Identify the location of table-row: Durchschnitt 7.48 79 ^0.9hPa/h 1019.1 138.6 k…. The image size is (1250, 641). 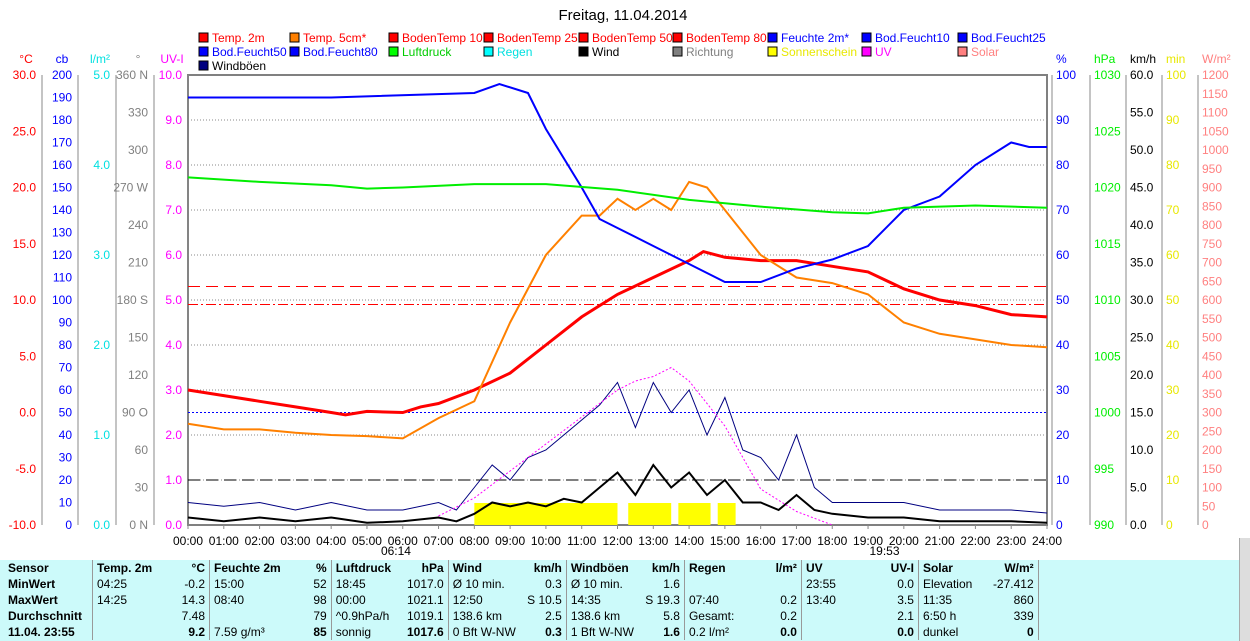
(521, 616).